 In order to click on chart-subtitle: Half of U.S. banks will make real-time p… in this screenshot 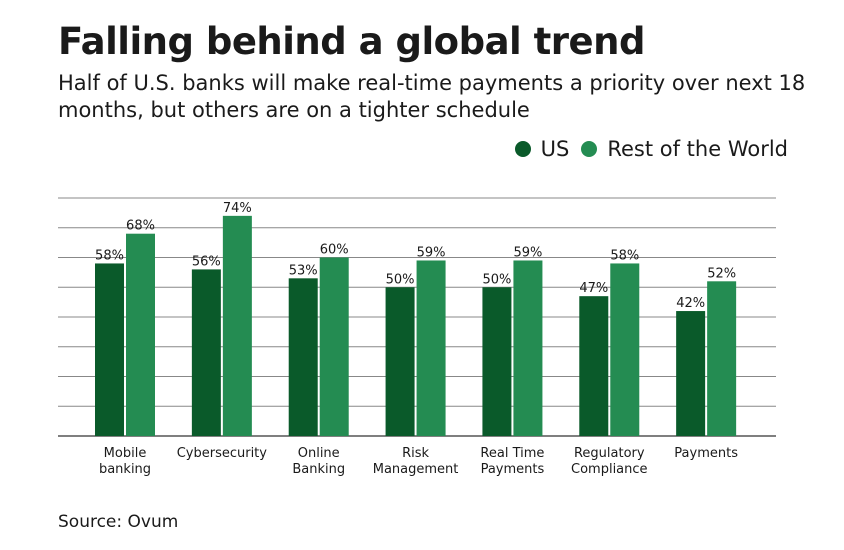, I will do `click(432, 96)`.